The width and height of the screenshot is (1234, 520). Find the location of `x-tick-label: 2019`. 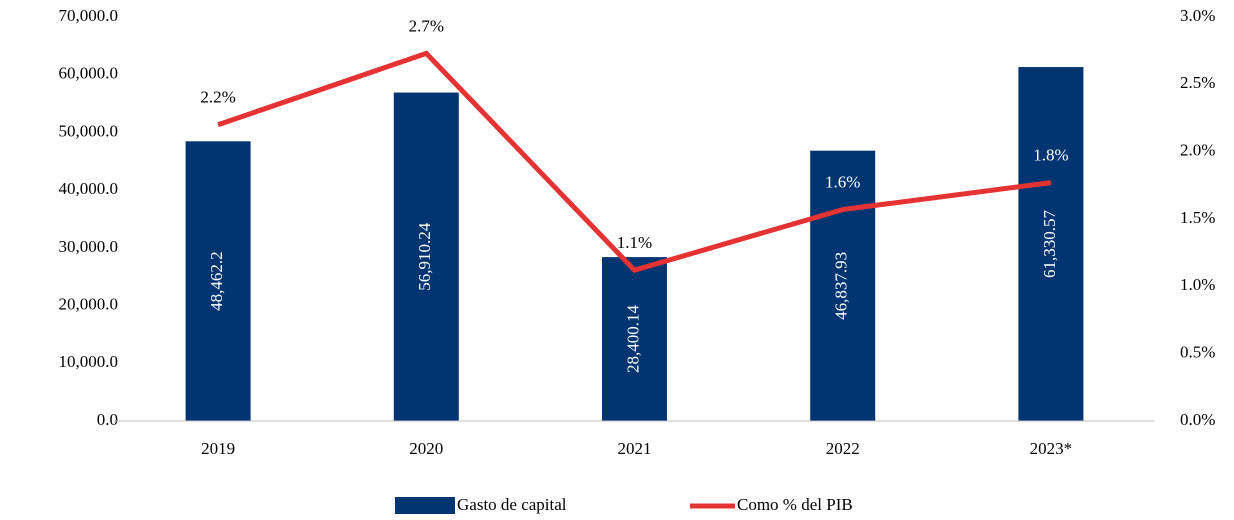

x-tick-label: 2019 is located at coordinates (218, 448).